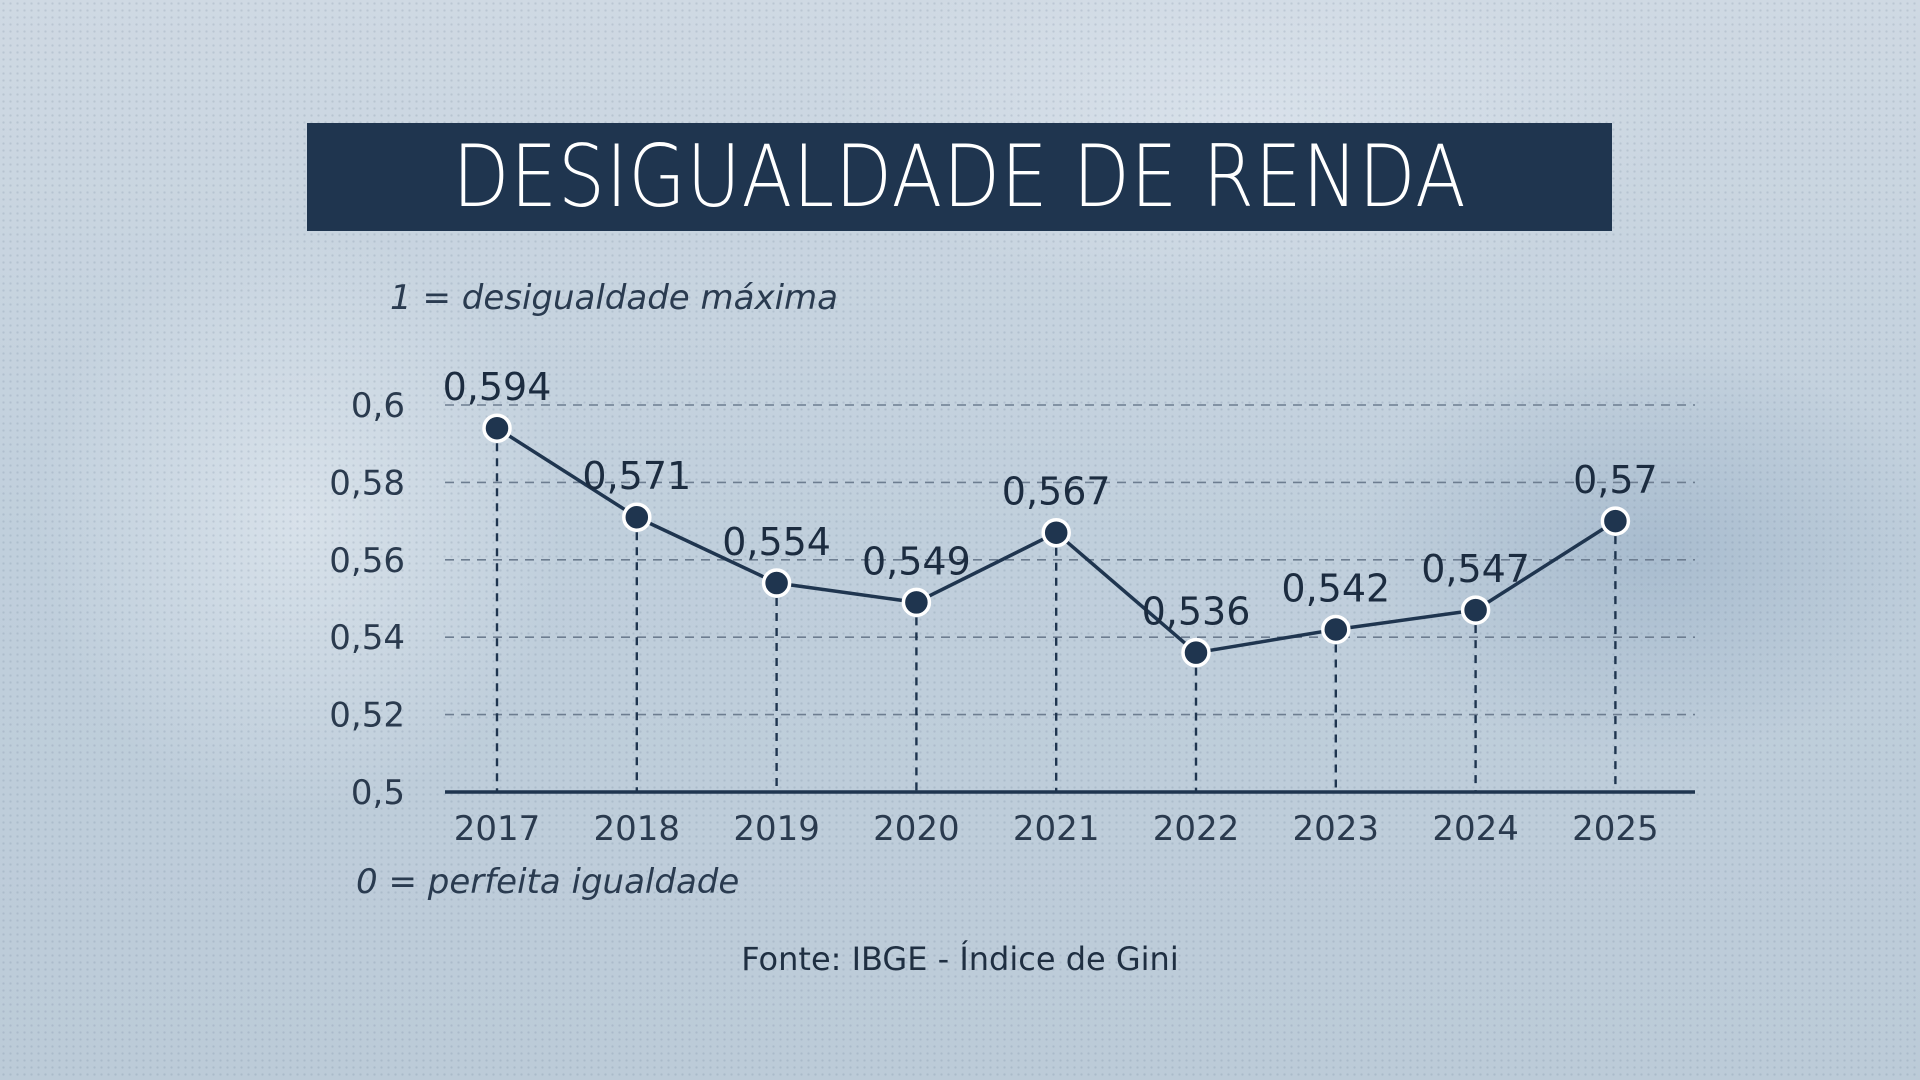 The width and height of the screenshot is (1920, 1080). What do you see at coordinates (367, 561) in the screenshot?
I see `y-tick-label: 0,56` at bounding box center [367, 561].